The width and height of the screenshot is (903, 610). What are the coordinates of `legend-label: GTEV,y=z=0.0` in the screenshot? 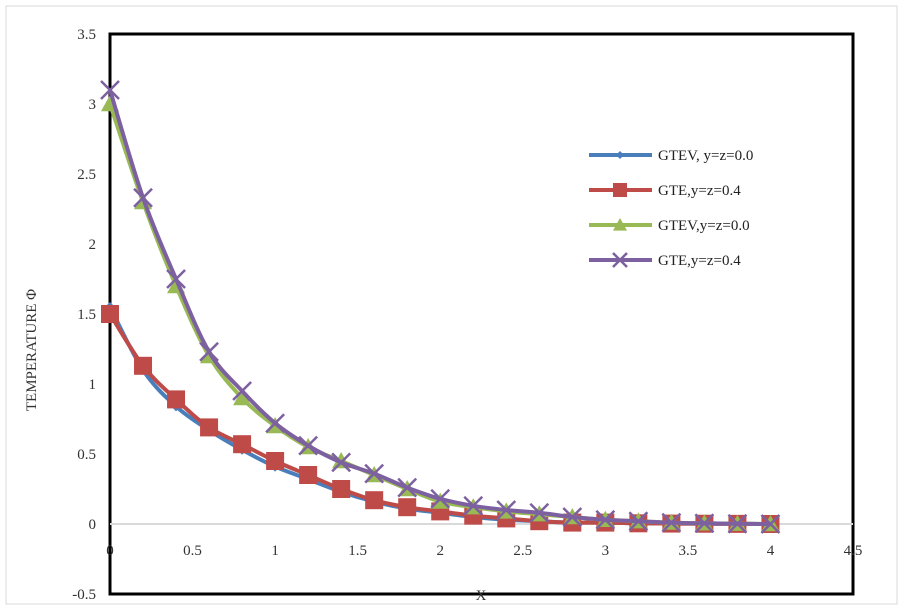 It's located at (704, 226).